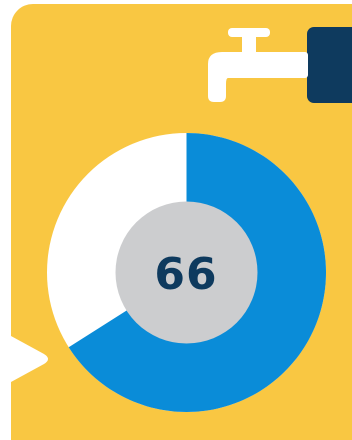 This screenshot has width=352, height=440. Describe the element at coordinates (329, 65) in the screenshot. I see `side-tab` at that location.